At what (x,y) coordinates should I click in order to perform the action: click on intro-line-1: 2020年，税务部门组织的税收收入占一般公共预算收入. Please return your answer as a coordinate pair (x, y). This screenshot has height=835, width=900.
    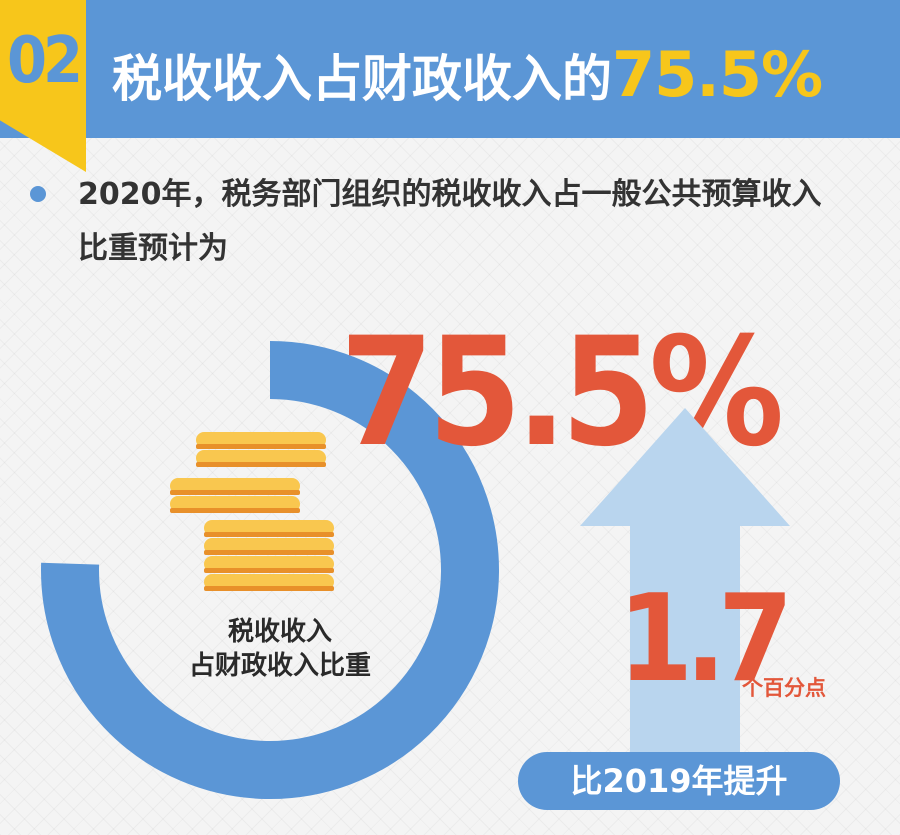
    Looking at the image, I should click on (450, 194).